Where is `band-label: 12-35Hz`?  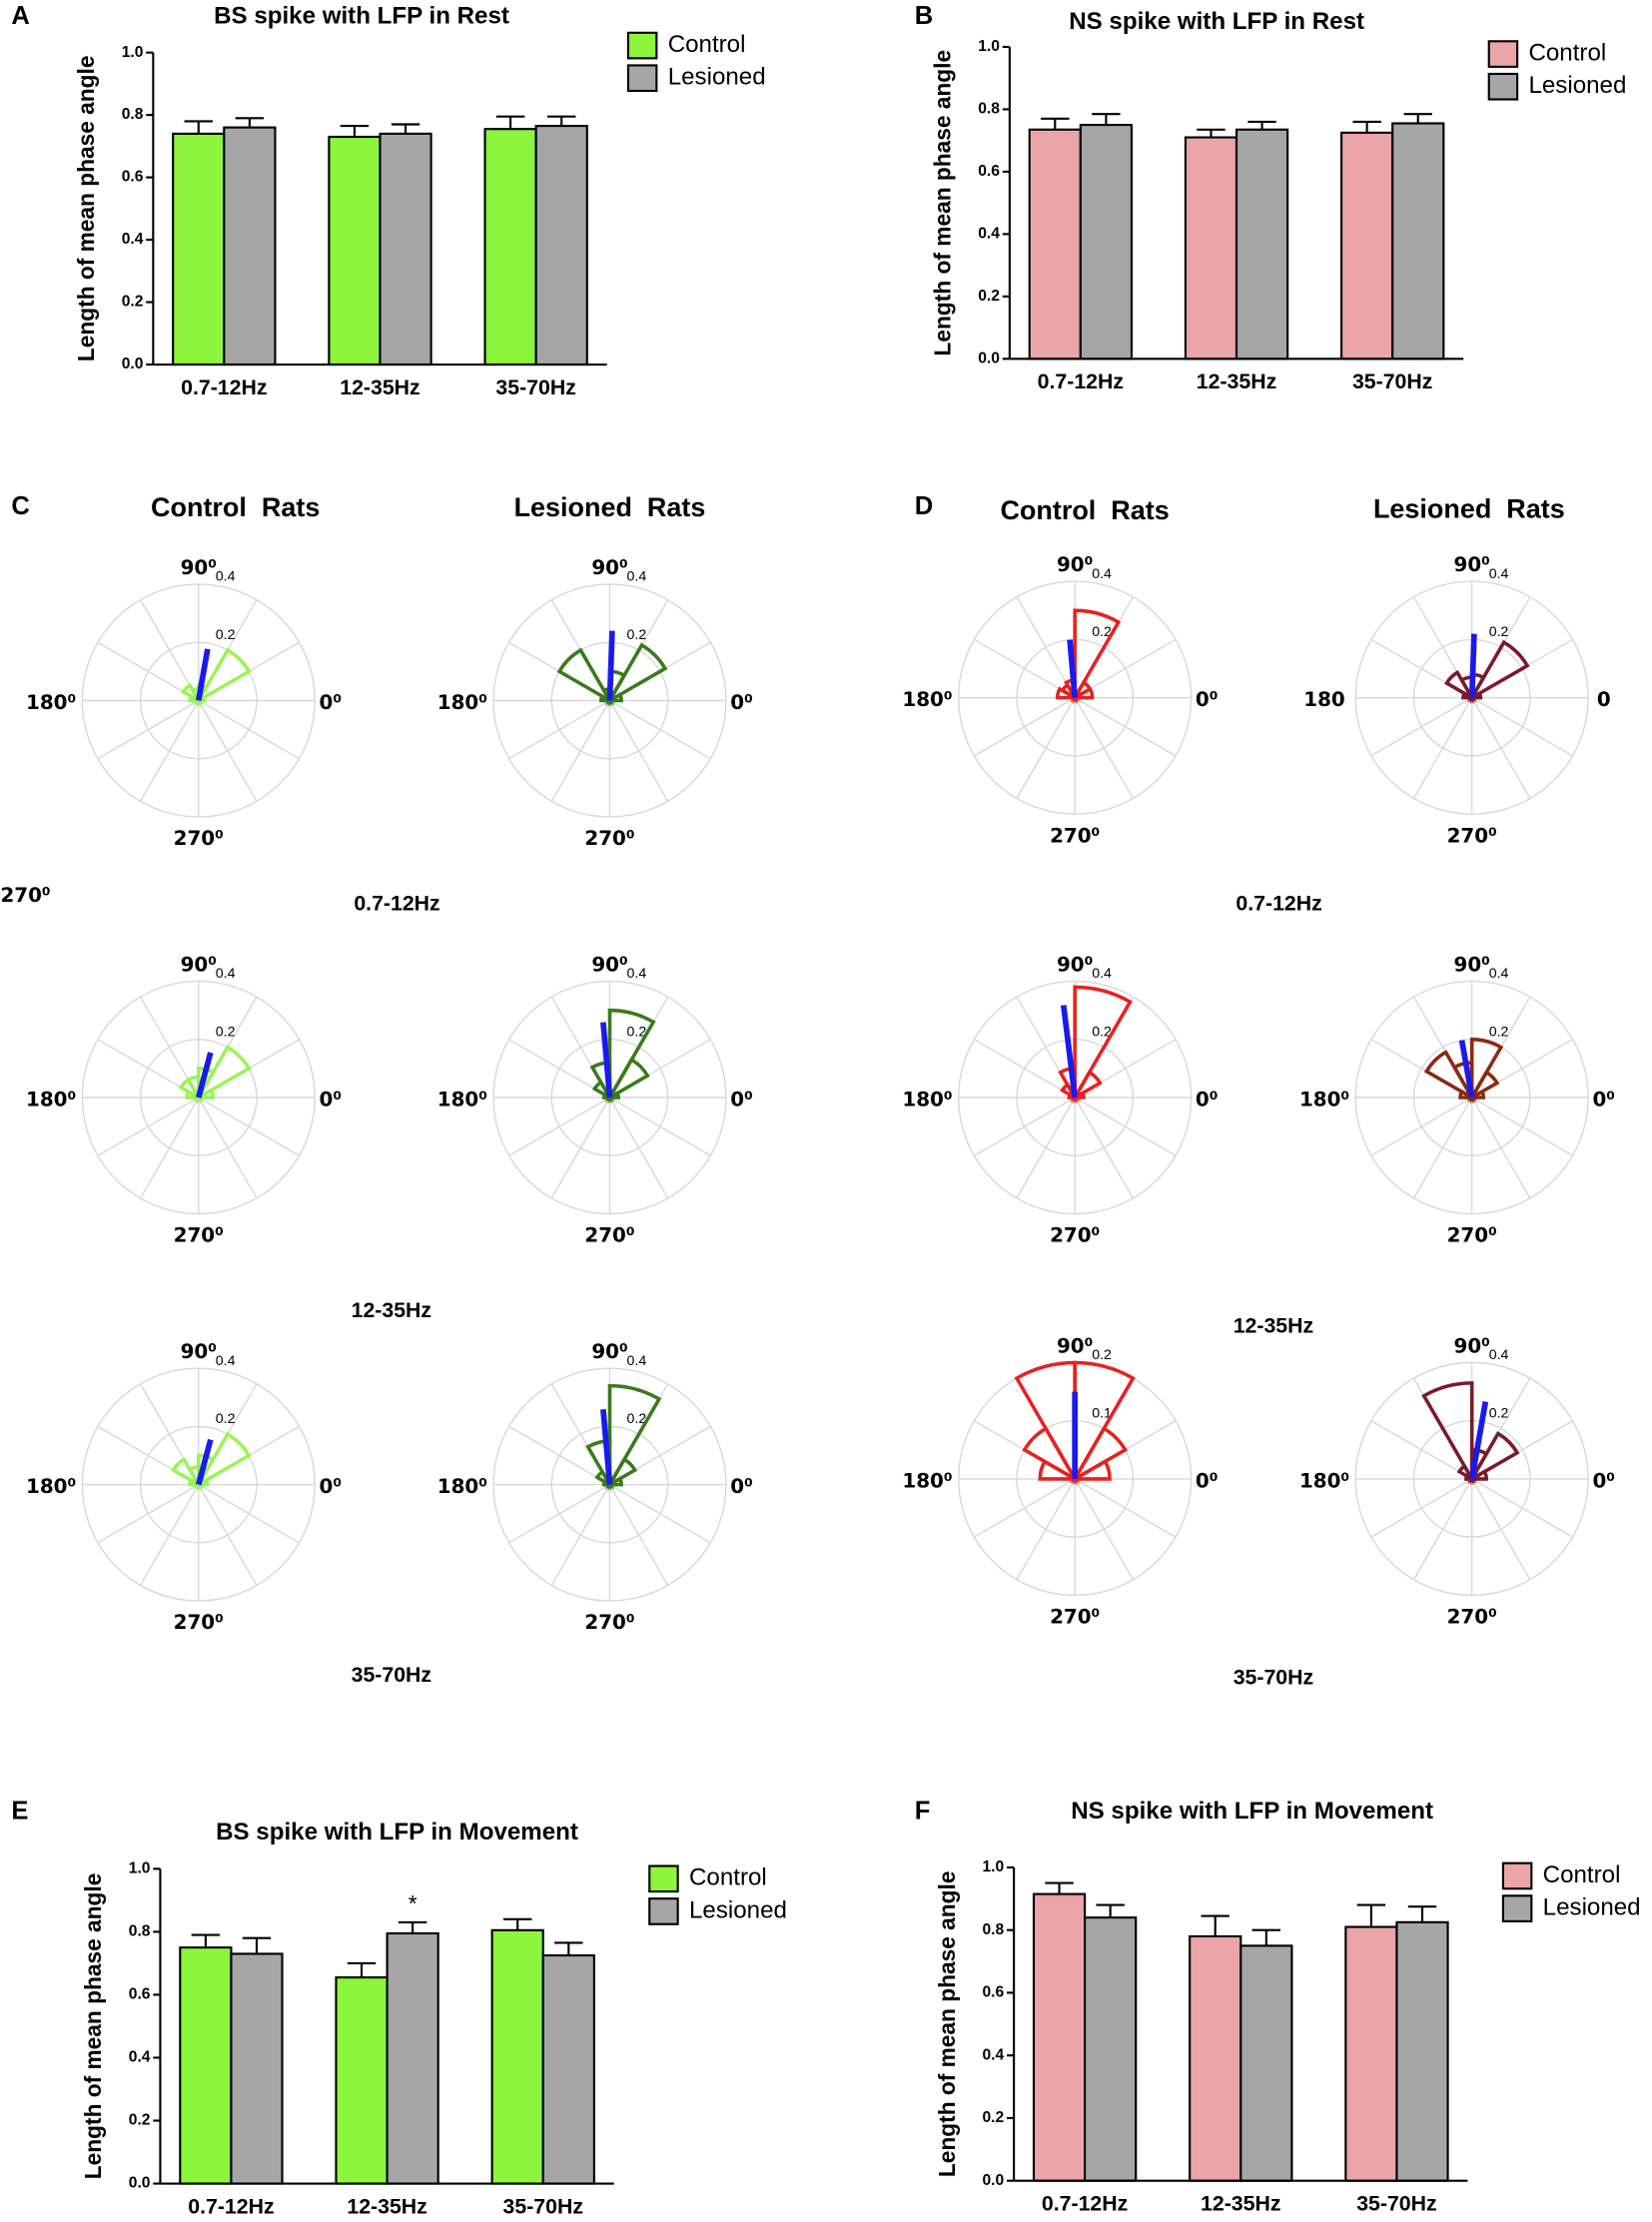 band-label: 12-35Hz is located at coordinates (391, 1310).